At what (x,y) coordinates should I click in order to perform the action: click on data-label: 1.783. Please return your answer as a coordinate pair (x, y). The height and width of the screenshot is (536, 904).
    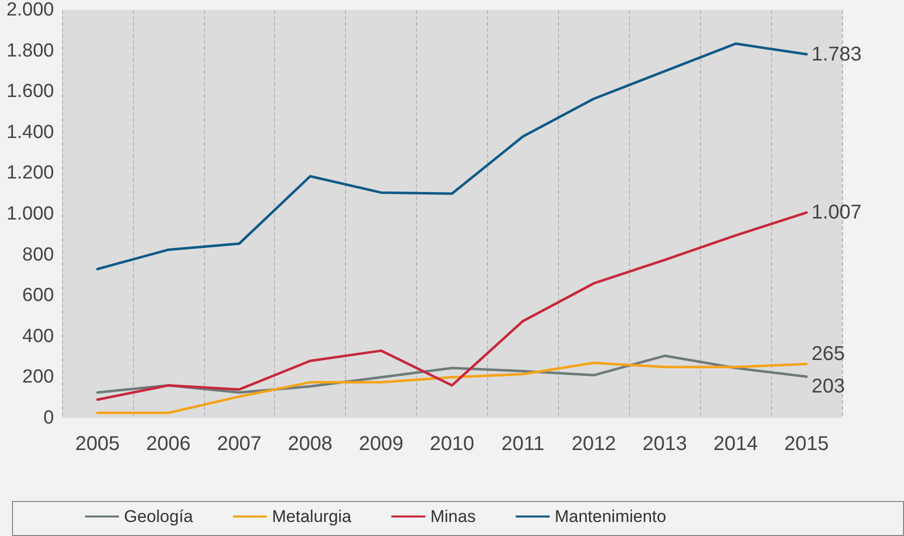
    Looking at the image, I should click on (837, 54).